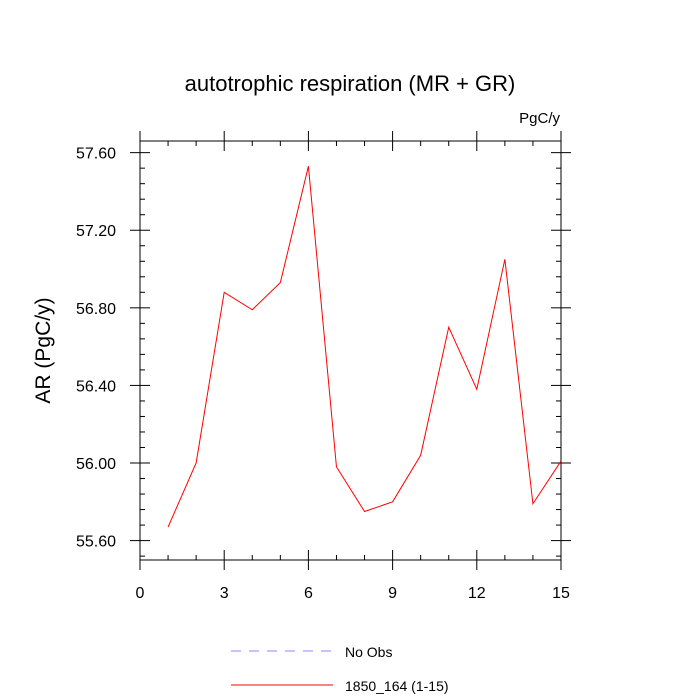 The height and width of the screenshot is (700, 700). What do you see at coordinates (140, 593) in the screenshot?
I see `x-tick-label: 0` at bounding box center [140, 593].